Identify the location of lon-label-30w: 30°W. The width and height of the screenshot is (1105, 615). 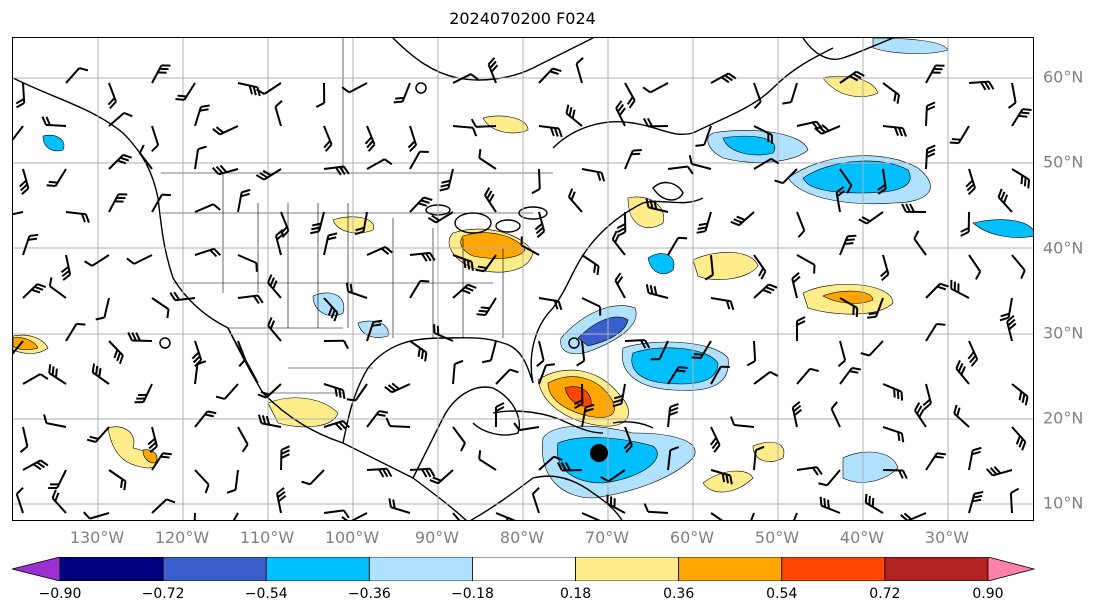
(947, 537).